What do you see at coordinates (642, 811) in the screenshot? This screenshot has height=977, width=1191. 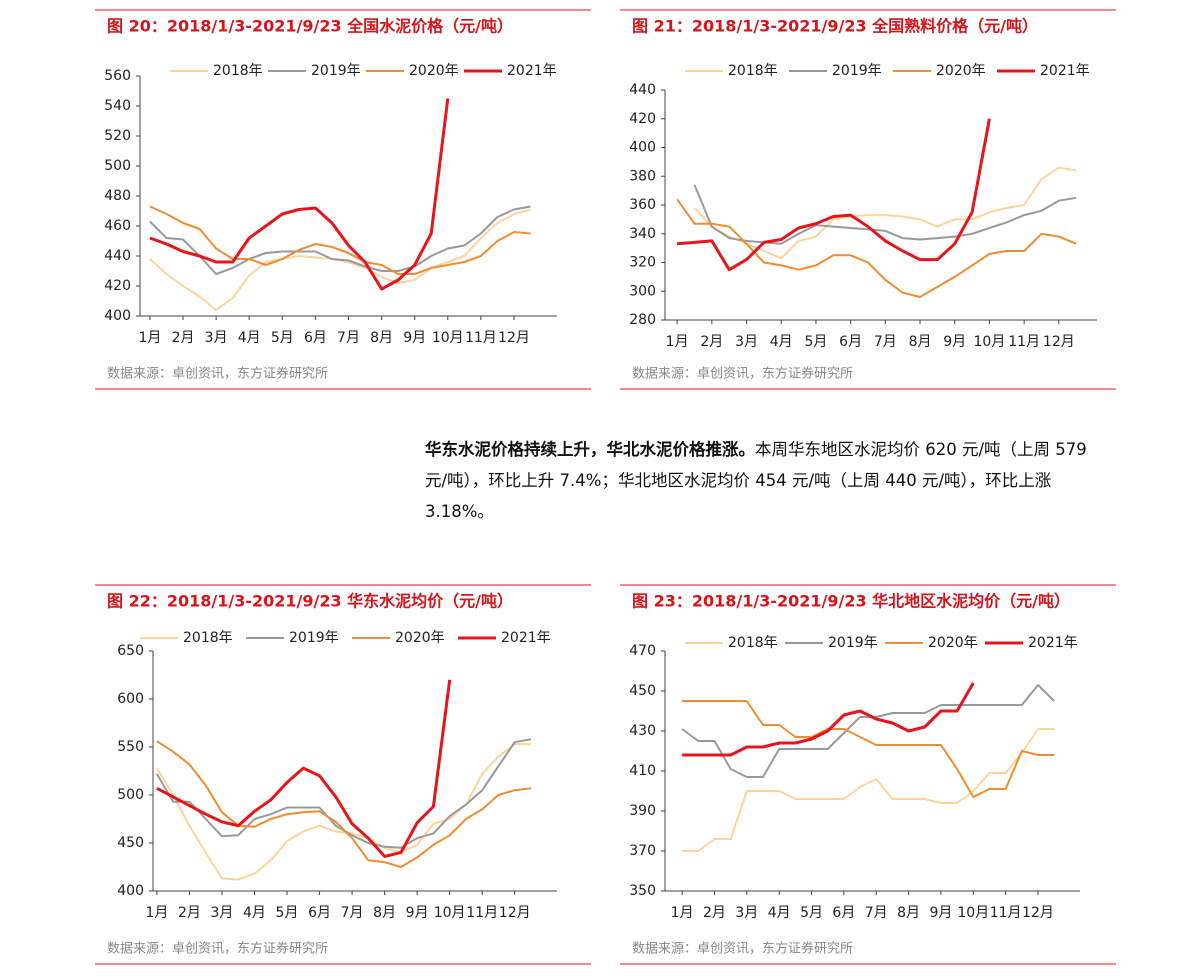 I see `y-tick-label: 390` at bounding box center [642, 811].